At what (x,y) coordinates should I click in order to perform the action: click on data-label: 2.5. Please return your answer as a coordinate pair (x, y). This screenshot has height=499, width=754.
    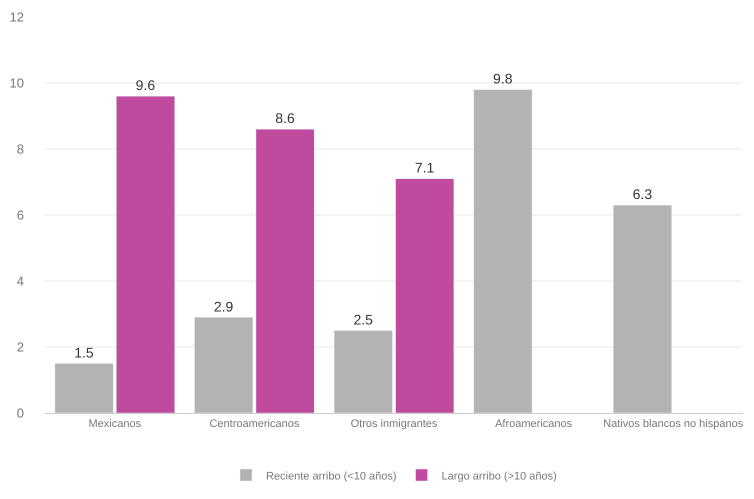
    Looking at the image, I should click on (363, 320).